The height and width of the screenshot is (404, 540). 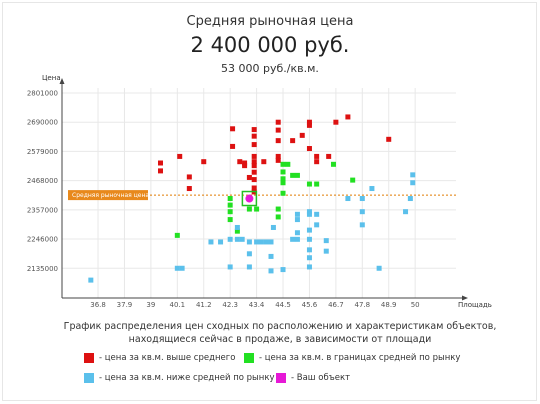 I want to click on y-tick-label: 2579000, so click(x=42, y=152).